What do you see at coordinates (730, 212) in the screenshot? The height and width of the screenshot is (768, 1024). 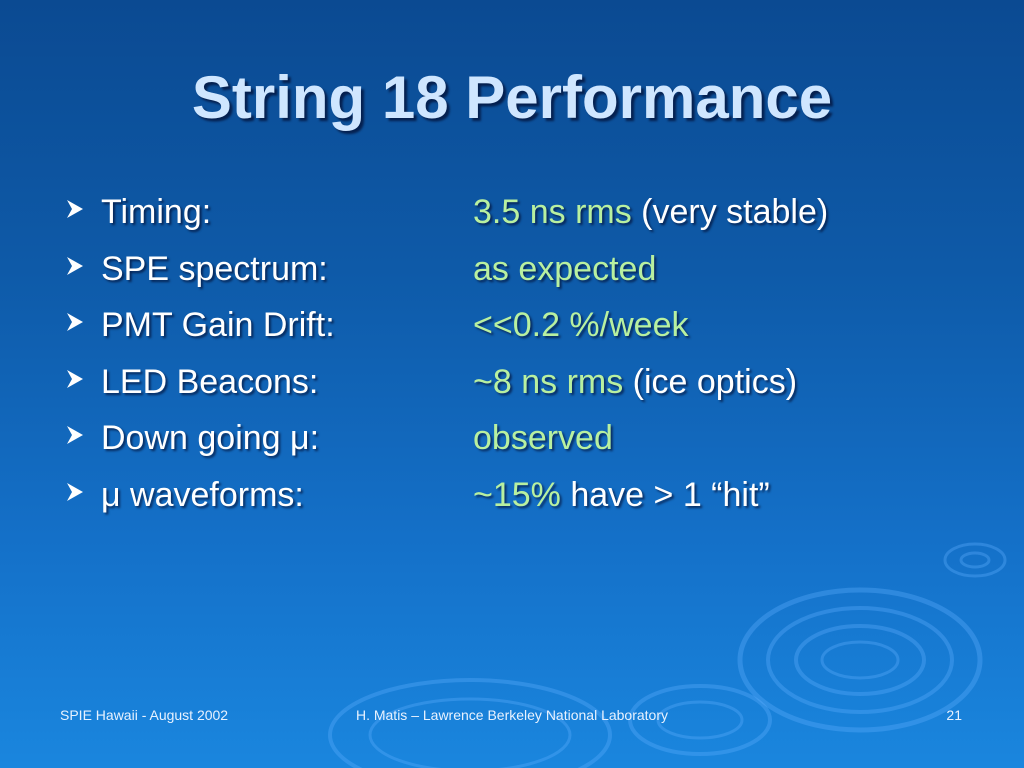 I see `item-value-note: (very stable)` at bounding box center [730, 212].